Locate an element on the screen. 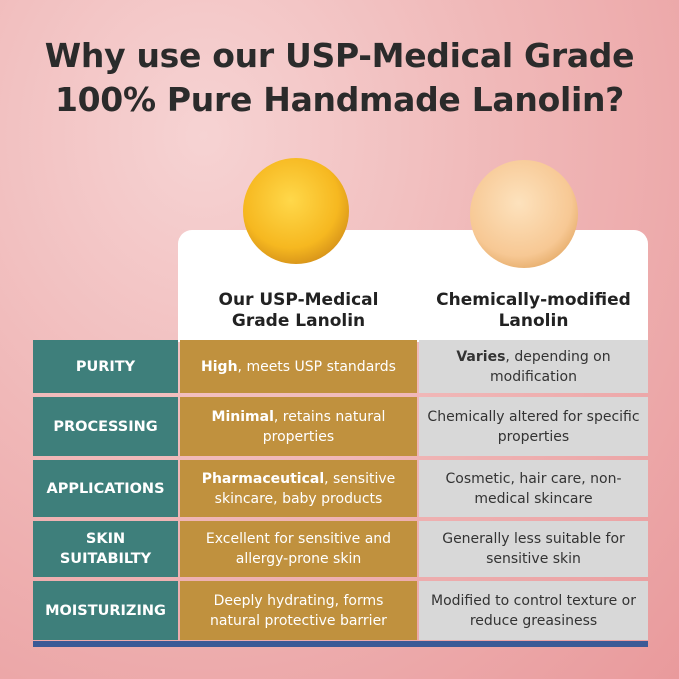 The height and width of the screenshot is (679, 679). pure-lanolin-jar-image is located at coordinates (296, 211).